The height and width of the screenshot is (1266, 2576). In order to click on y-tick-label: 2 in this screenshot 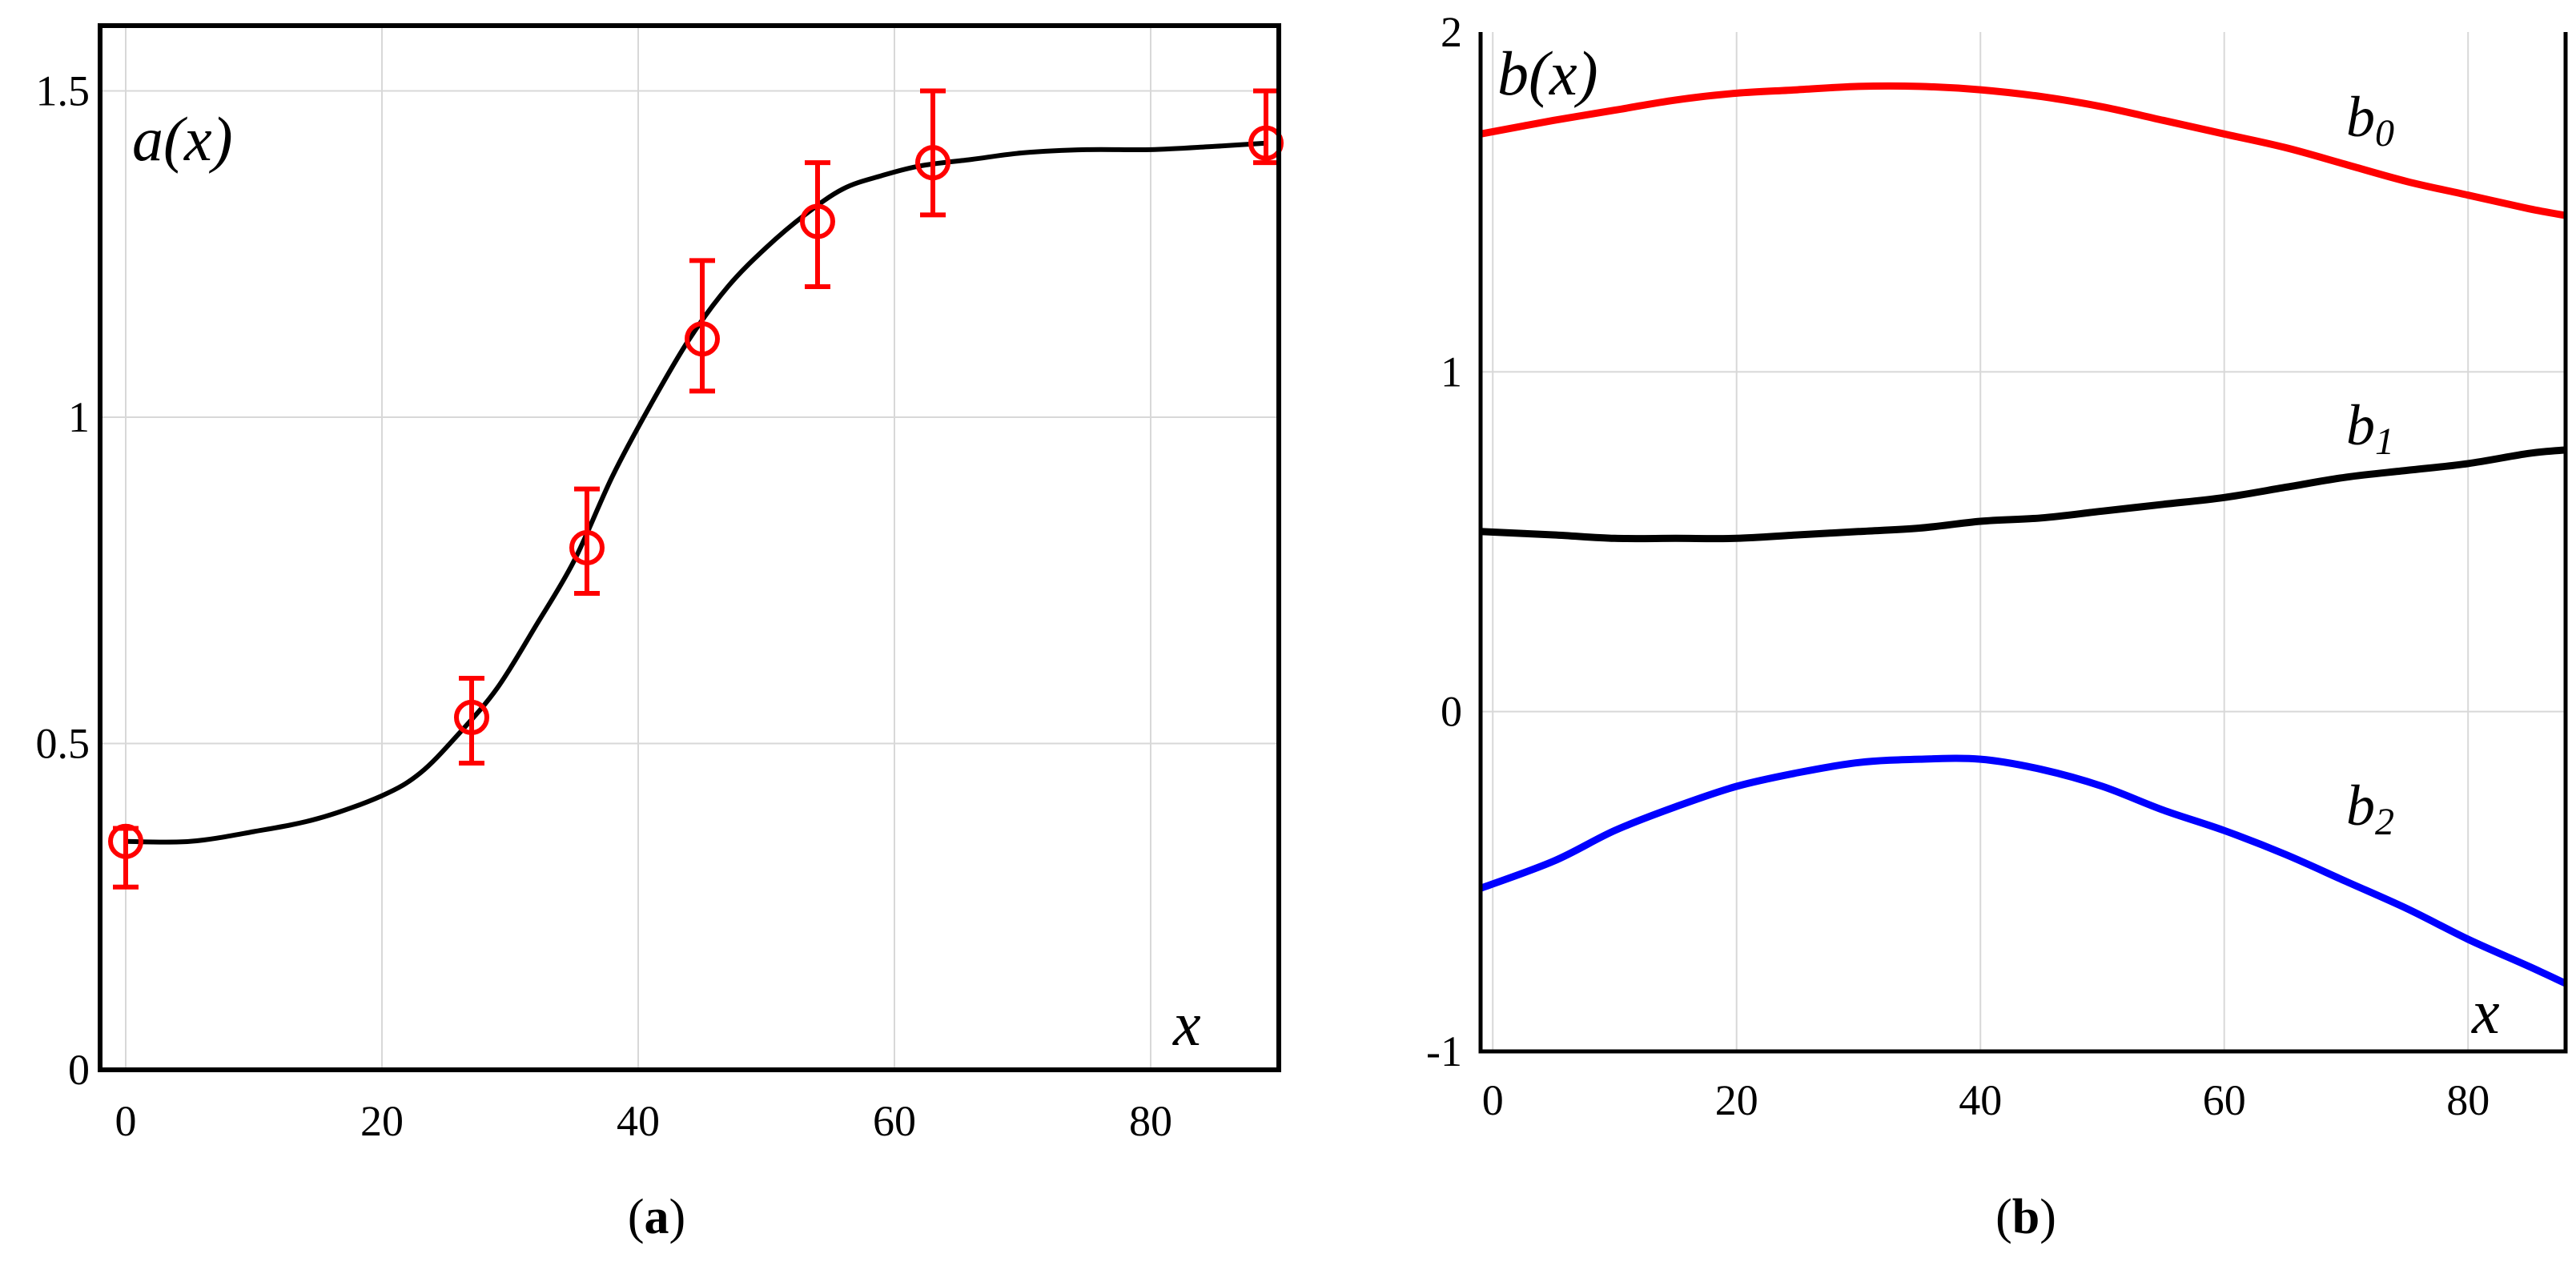, I will do `click(1451, 32)`.